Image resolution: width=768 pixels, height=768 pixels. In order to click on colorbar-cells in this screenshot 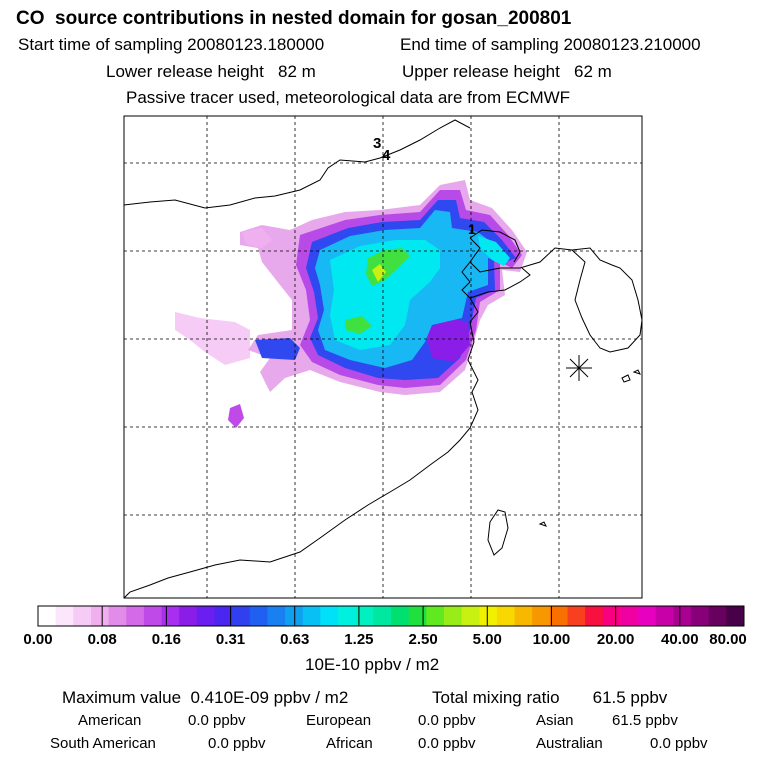, I will do `click(391, 616)`.